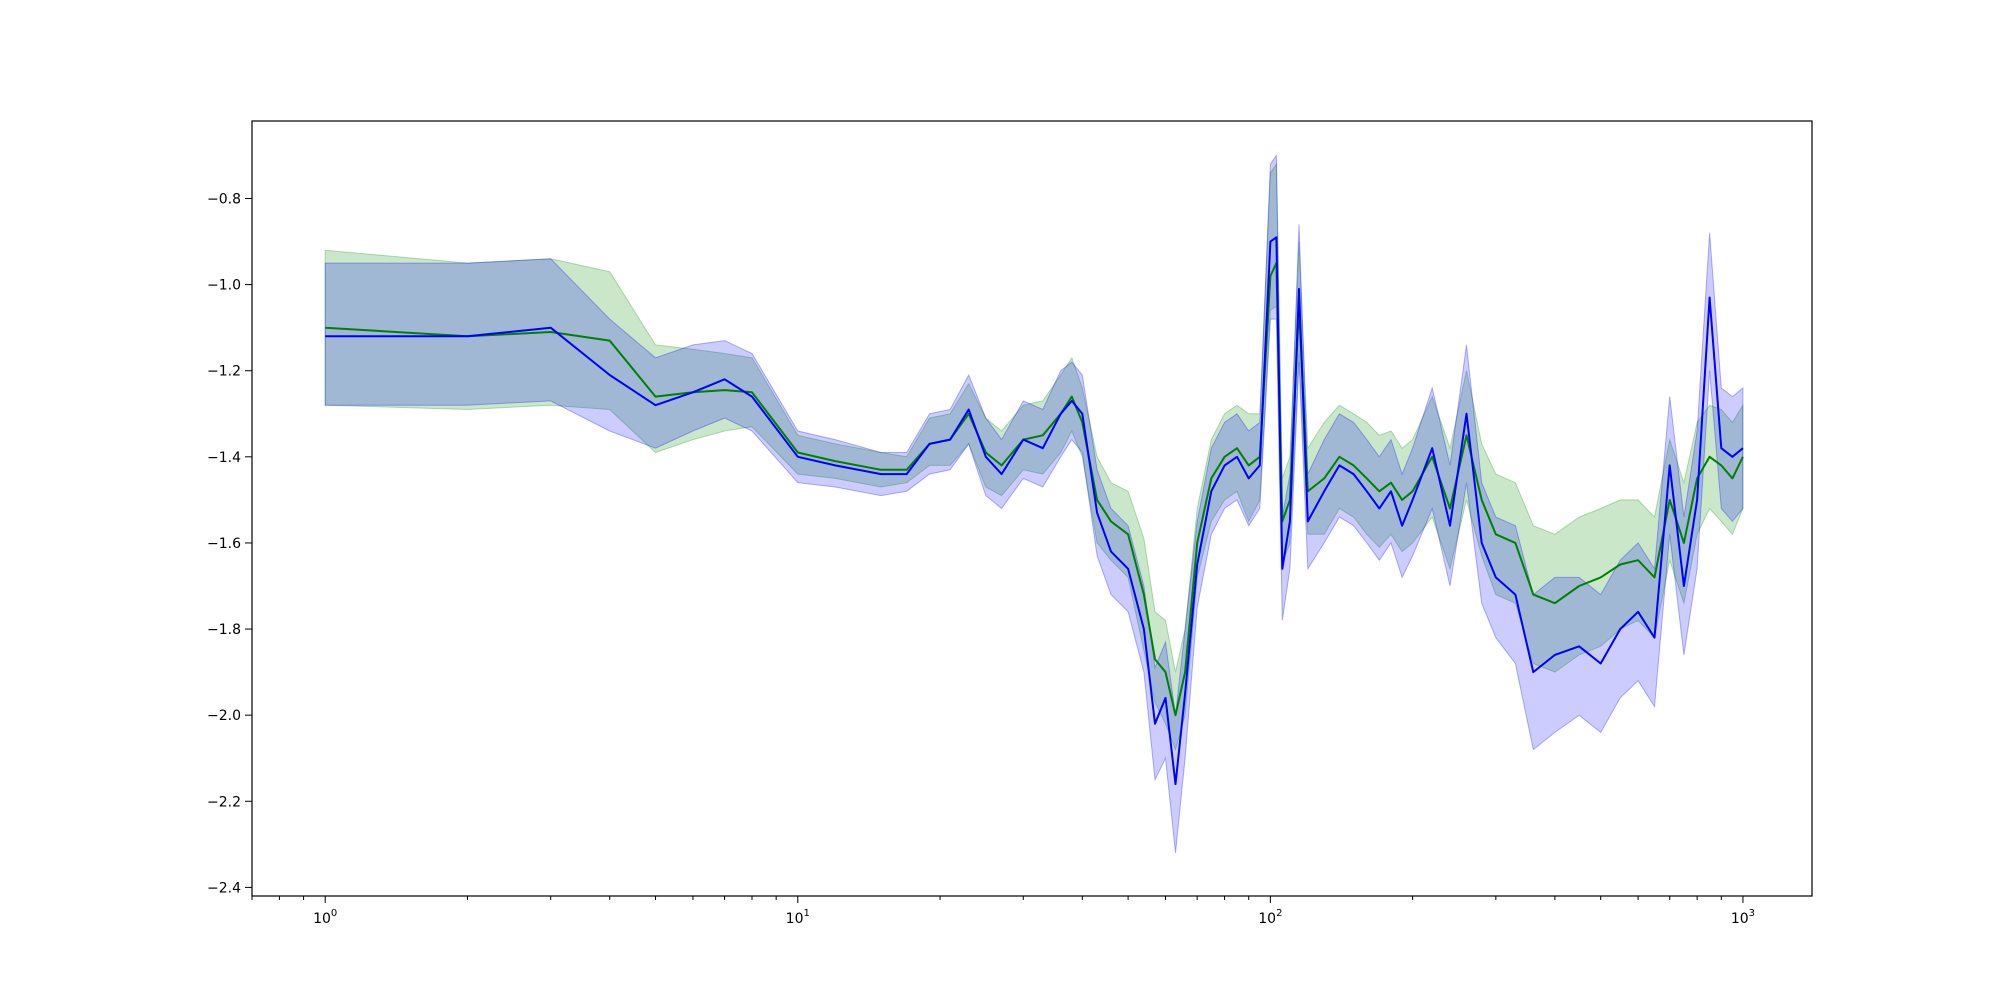 Image resolution: width=2000 pixels, height=1000 pixels. Describe the element at coordinates (224, 716) in the screenshot. I see `y-tick-label: −2.0` at that location.